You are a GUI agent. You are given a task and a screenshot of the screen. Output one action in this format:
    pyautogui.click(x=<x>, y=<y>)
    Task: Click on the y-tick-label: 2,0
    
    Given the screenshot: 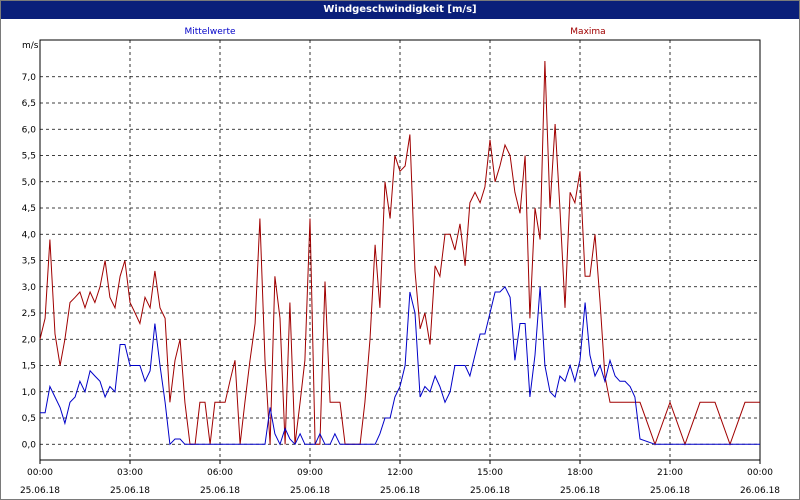 What is the action you would take?
    pyautogui.click(x=29, y=340)
    